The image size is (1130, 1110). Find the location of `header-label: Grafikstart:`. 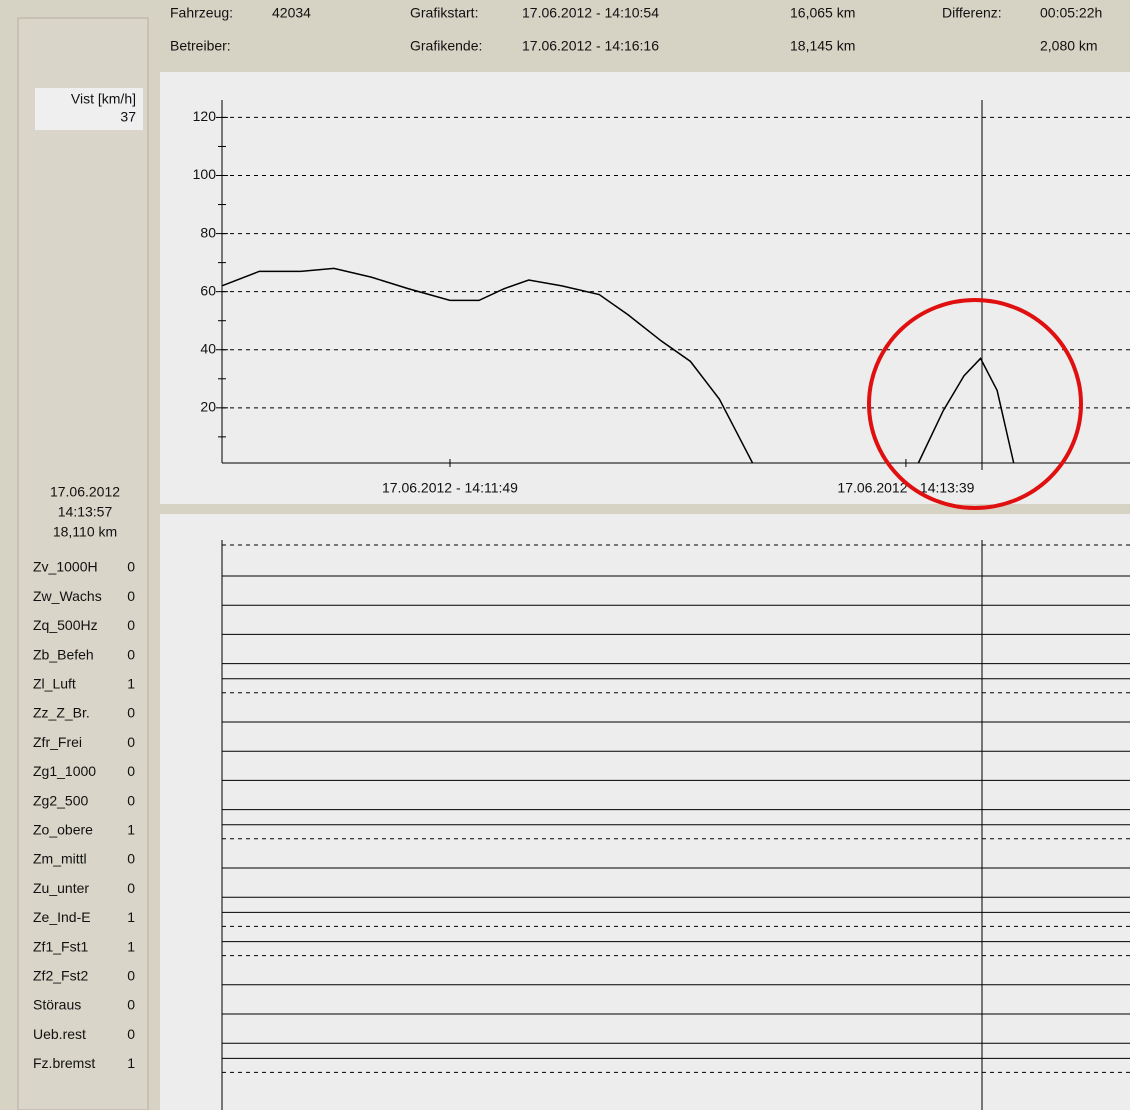

header-label: Grafikstart: is located at coordinates (444, 13).